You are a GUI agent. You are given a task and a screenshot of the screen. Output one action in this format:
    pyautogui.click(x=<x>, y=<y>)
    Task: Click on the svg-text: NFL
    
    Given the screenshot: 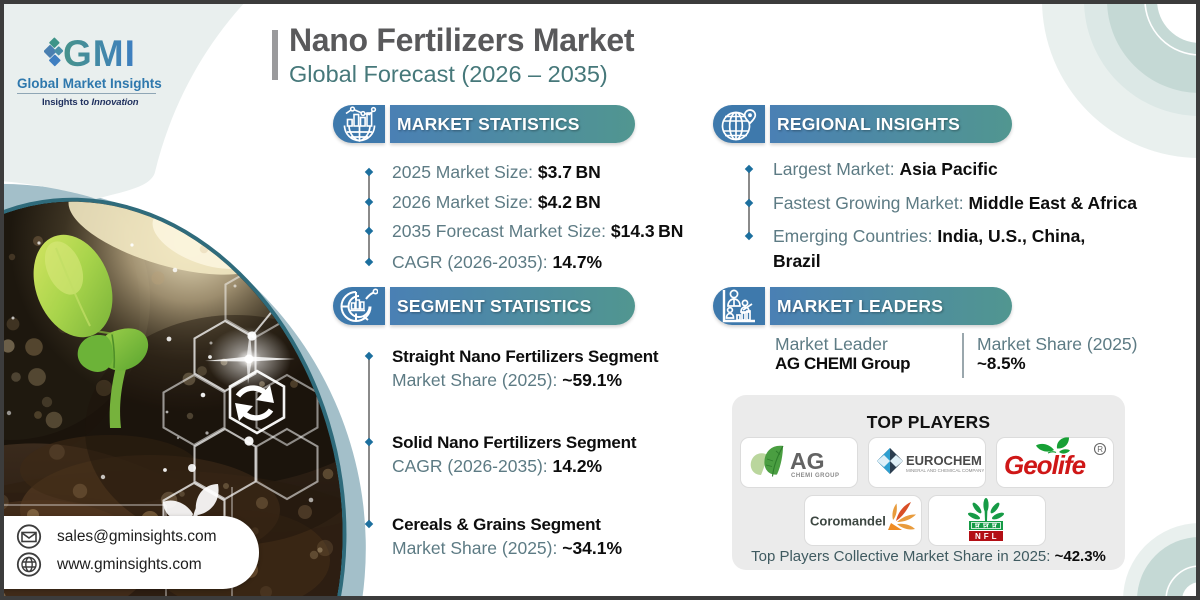 What is the action you would take?
    pyautogui.click(x=987, y=536)
    